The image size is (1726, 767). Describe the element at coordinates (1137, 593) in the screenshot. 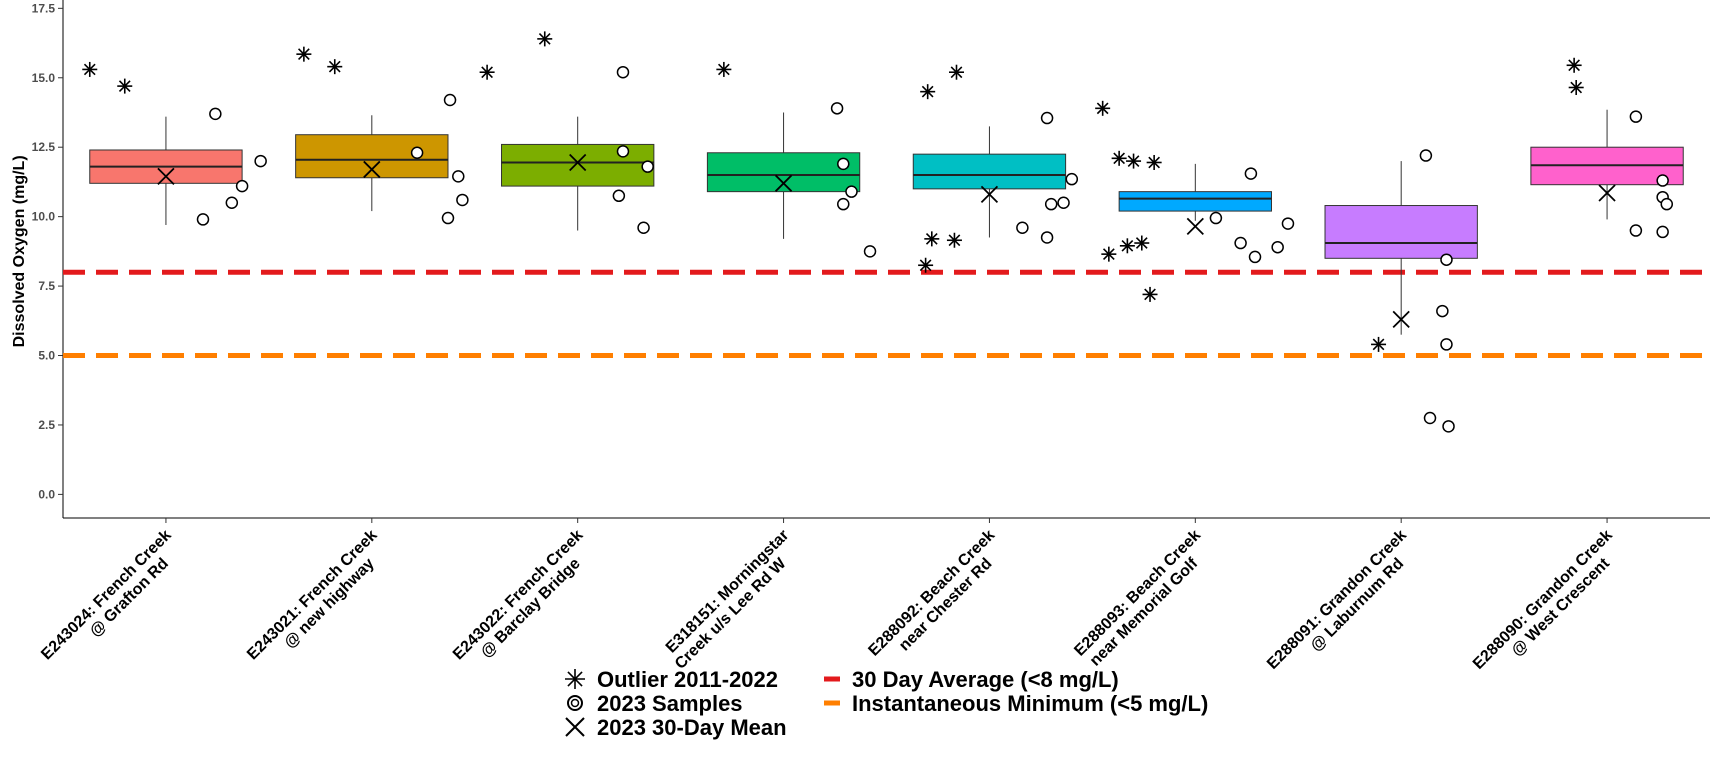

I see `x-tick-label-line1: E288093: Beach Creek` at that location.